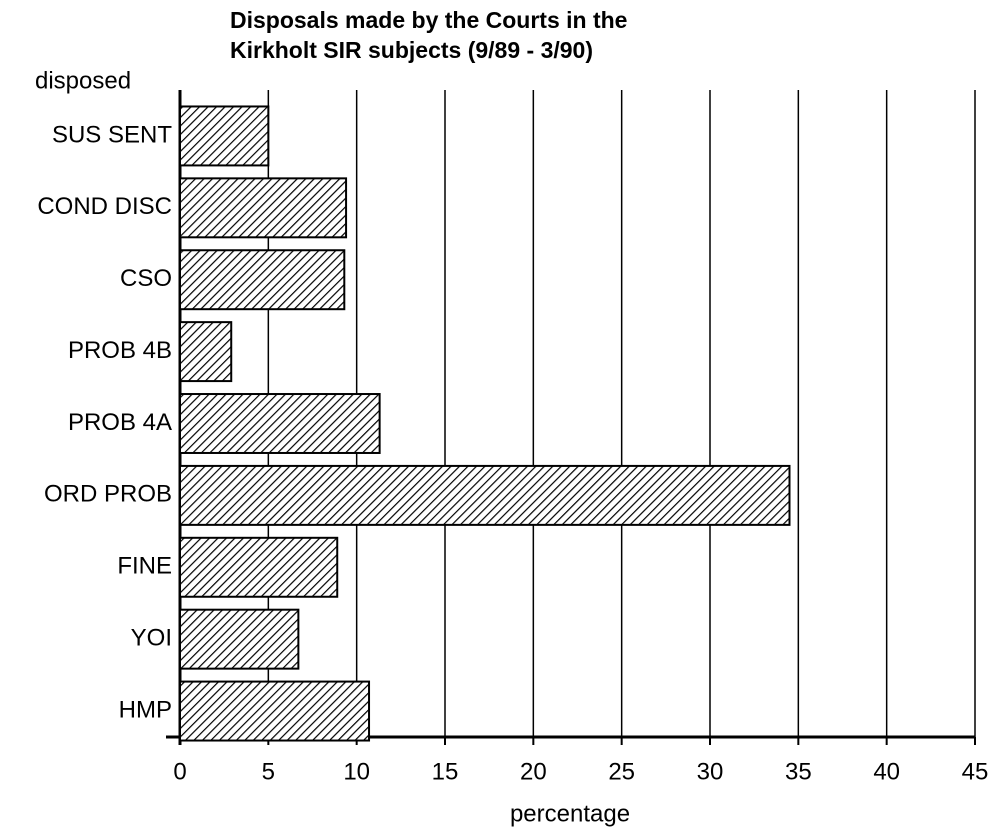 The height and width of the screenshot is (833, 995). Describe the element at coordinates (886, 771) in the screenshot. I see `x-tick-label: 40` at that location.